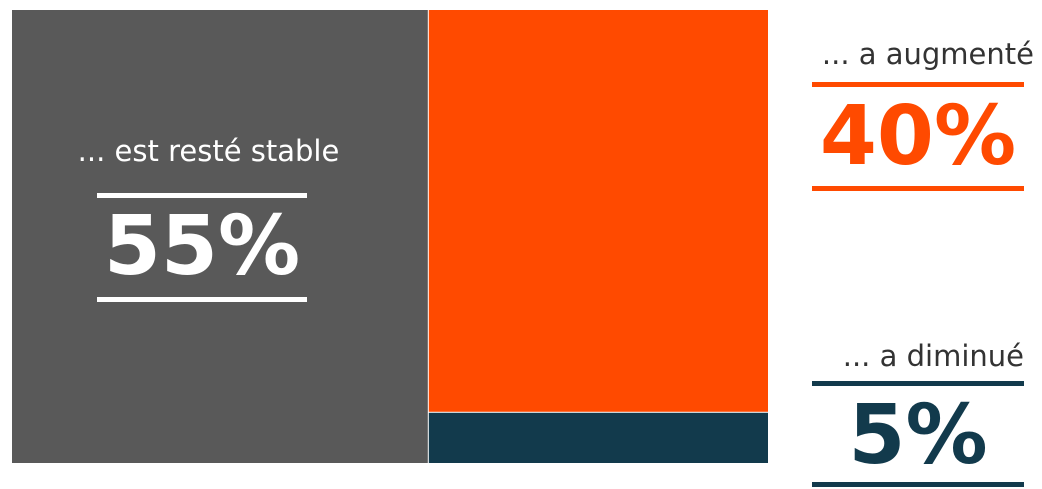 The height and width of the screenshot is (489, 1042). Describe the element at coordinates (208, 151) in the screenshot. I see `stable-caption: ... est resté stable` at that location.